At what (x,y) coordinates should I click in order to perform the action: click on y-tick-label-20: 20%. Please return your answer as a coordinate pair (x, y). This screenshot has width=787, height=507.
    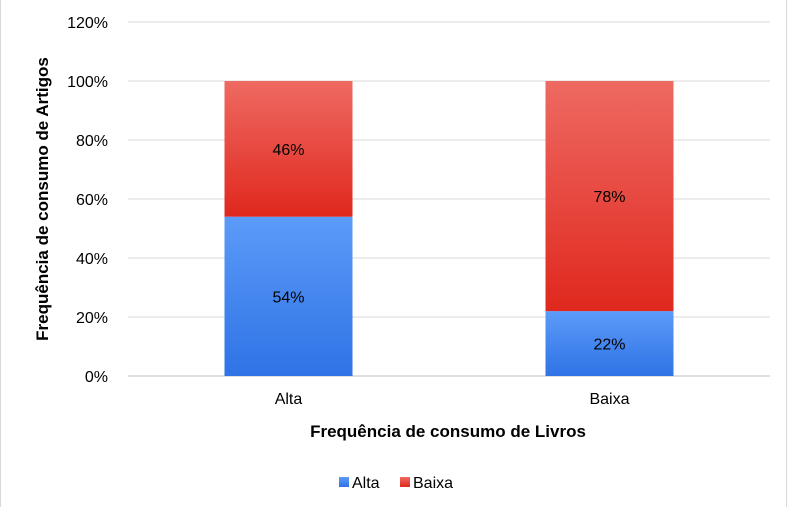
    Looking at the image, I should click on (92, 318).